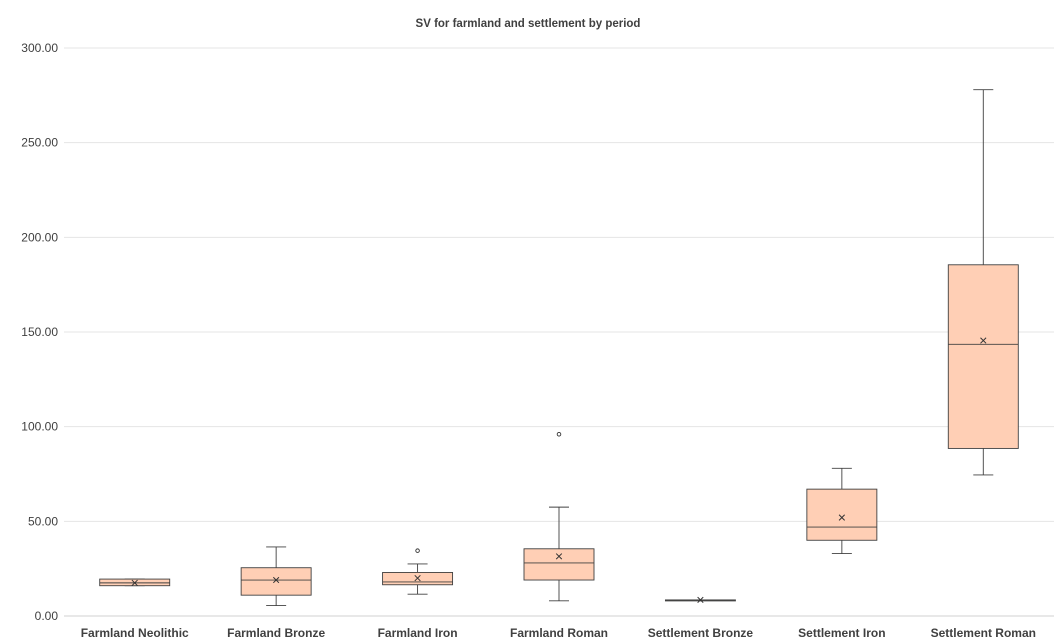 The height and width of the screenshot is (642, 1056). I want to click on y-tick-label: 50.00, so click(43, 521).